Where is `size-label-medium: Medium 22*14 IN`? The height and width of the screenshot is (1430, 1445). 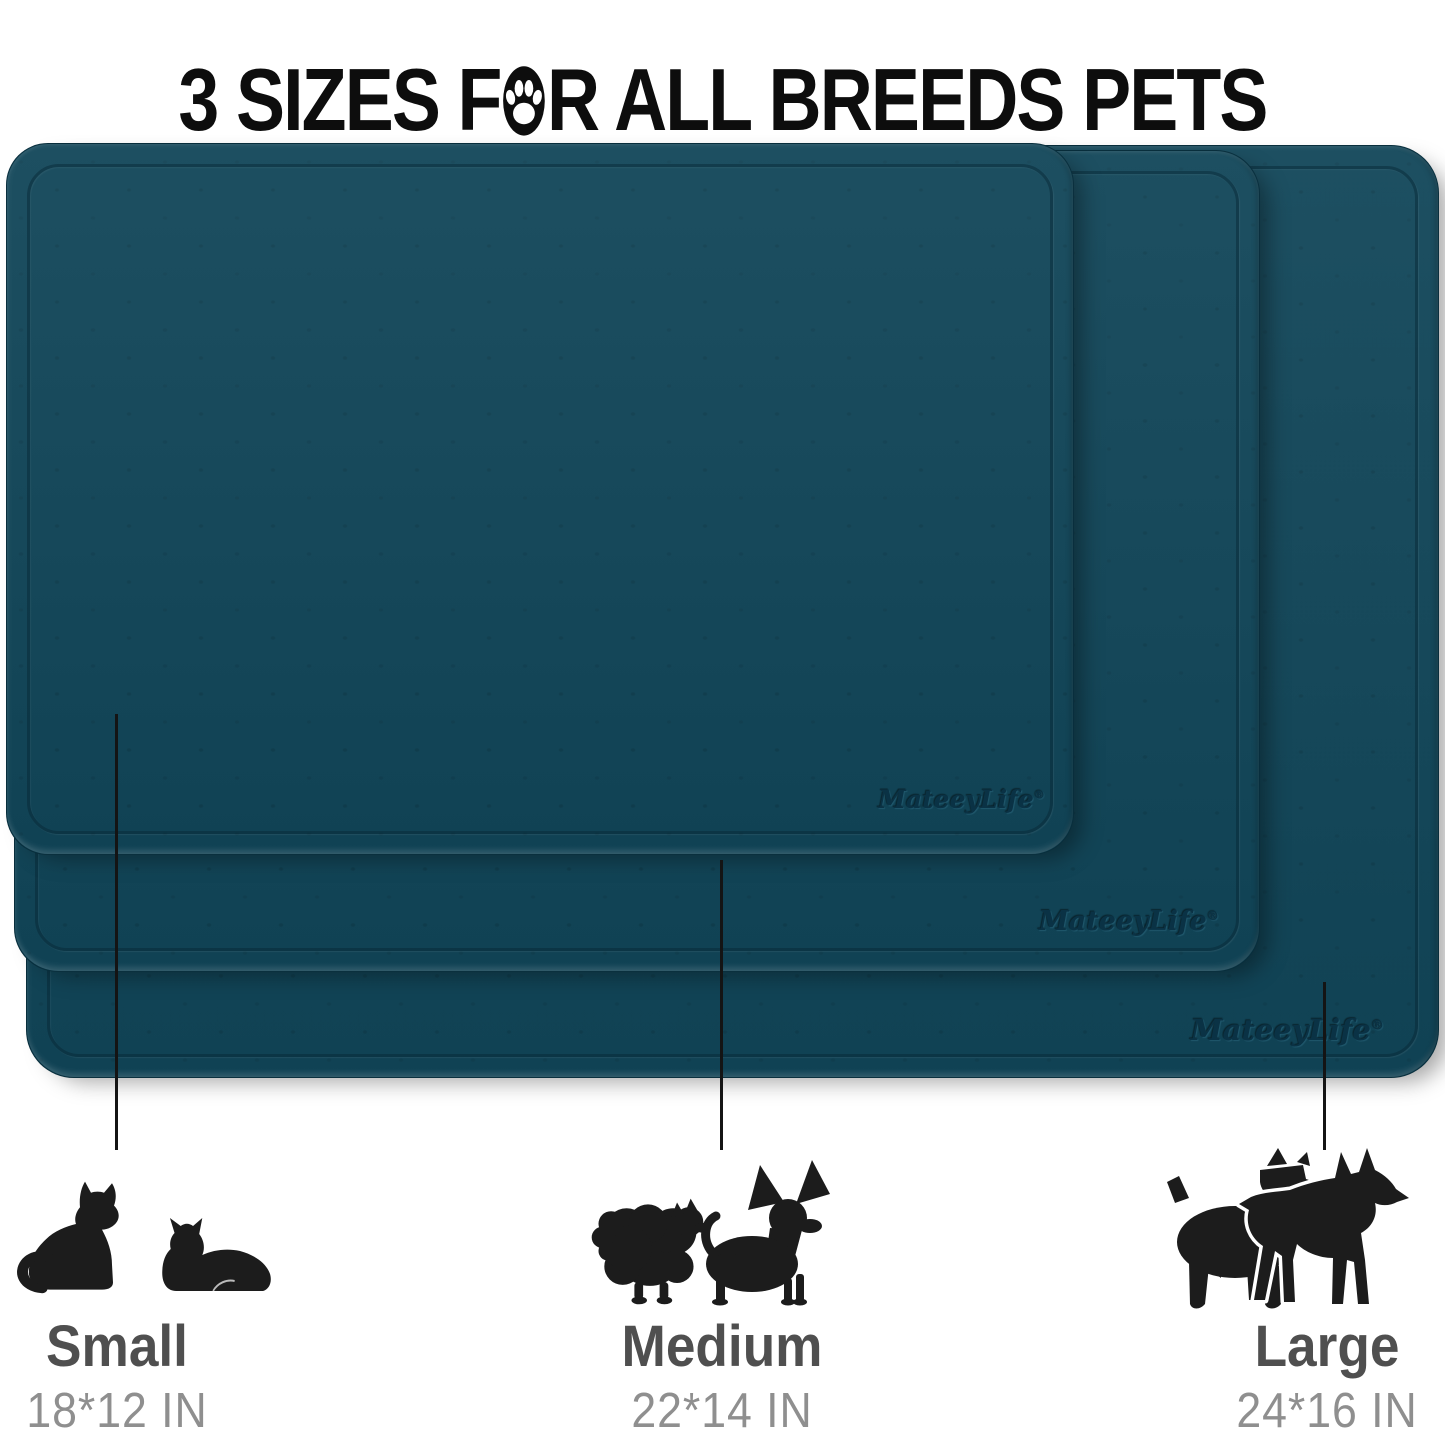 size-label-medium: Medium 22*14 IN is located at coordinates (722, 1371).